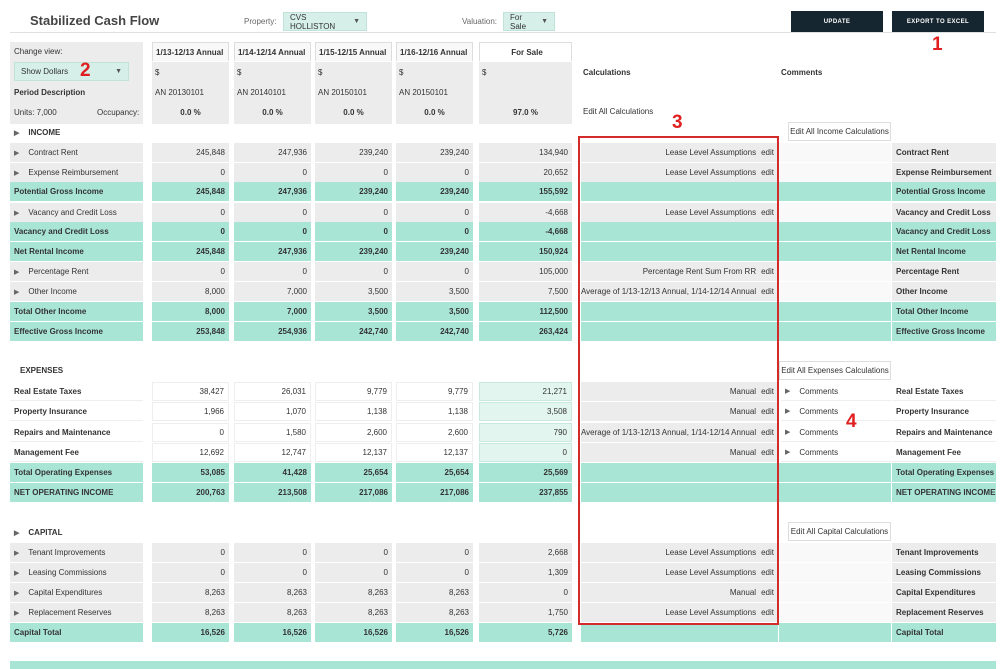 This screenshot has width=1000, height=669. What do you see at coordinates (518, 21) in the screenshot?
I see `valuation-value: For Sale` at bounding box center [518, 21].